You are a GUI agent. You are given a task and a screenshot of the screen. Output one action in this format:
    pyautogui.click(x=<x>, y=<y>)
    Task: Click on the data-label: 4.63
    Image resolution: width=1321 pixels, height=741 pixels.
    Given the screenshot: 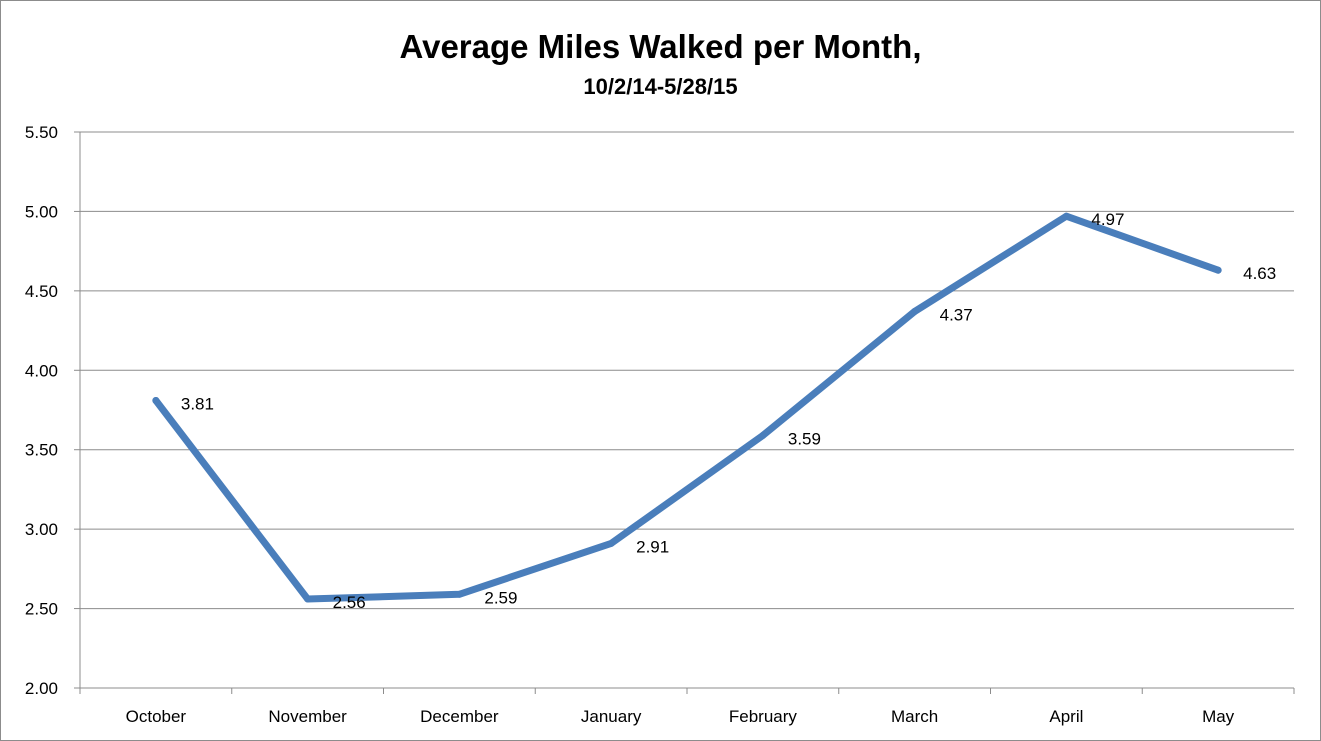 What is the action you would take?
    pyautogui.click(x=1259, y=273)
    